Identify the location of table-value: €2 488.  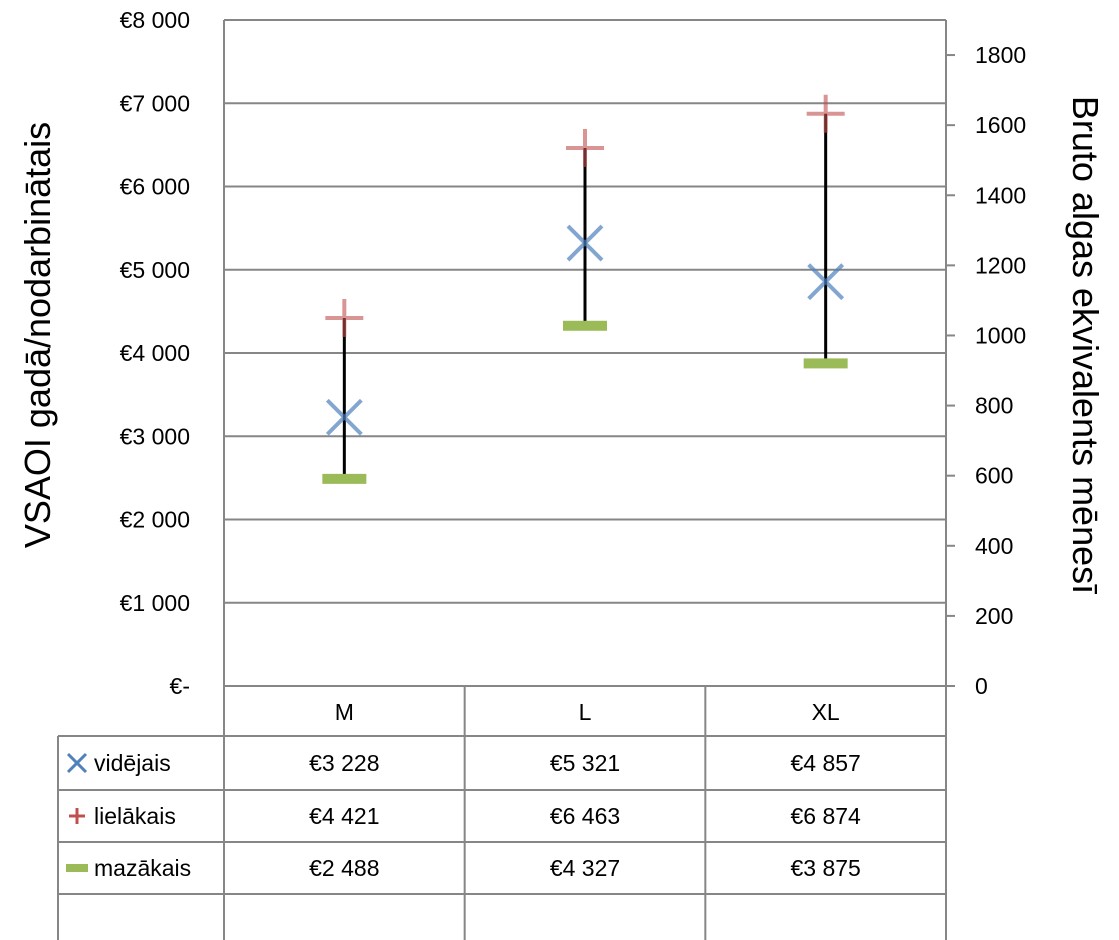
(344, 868).